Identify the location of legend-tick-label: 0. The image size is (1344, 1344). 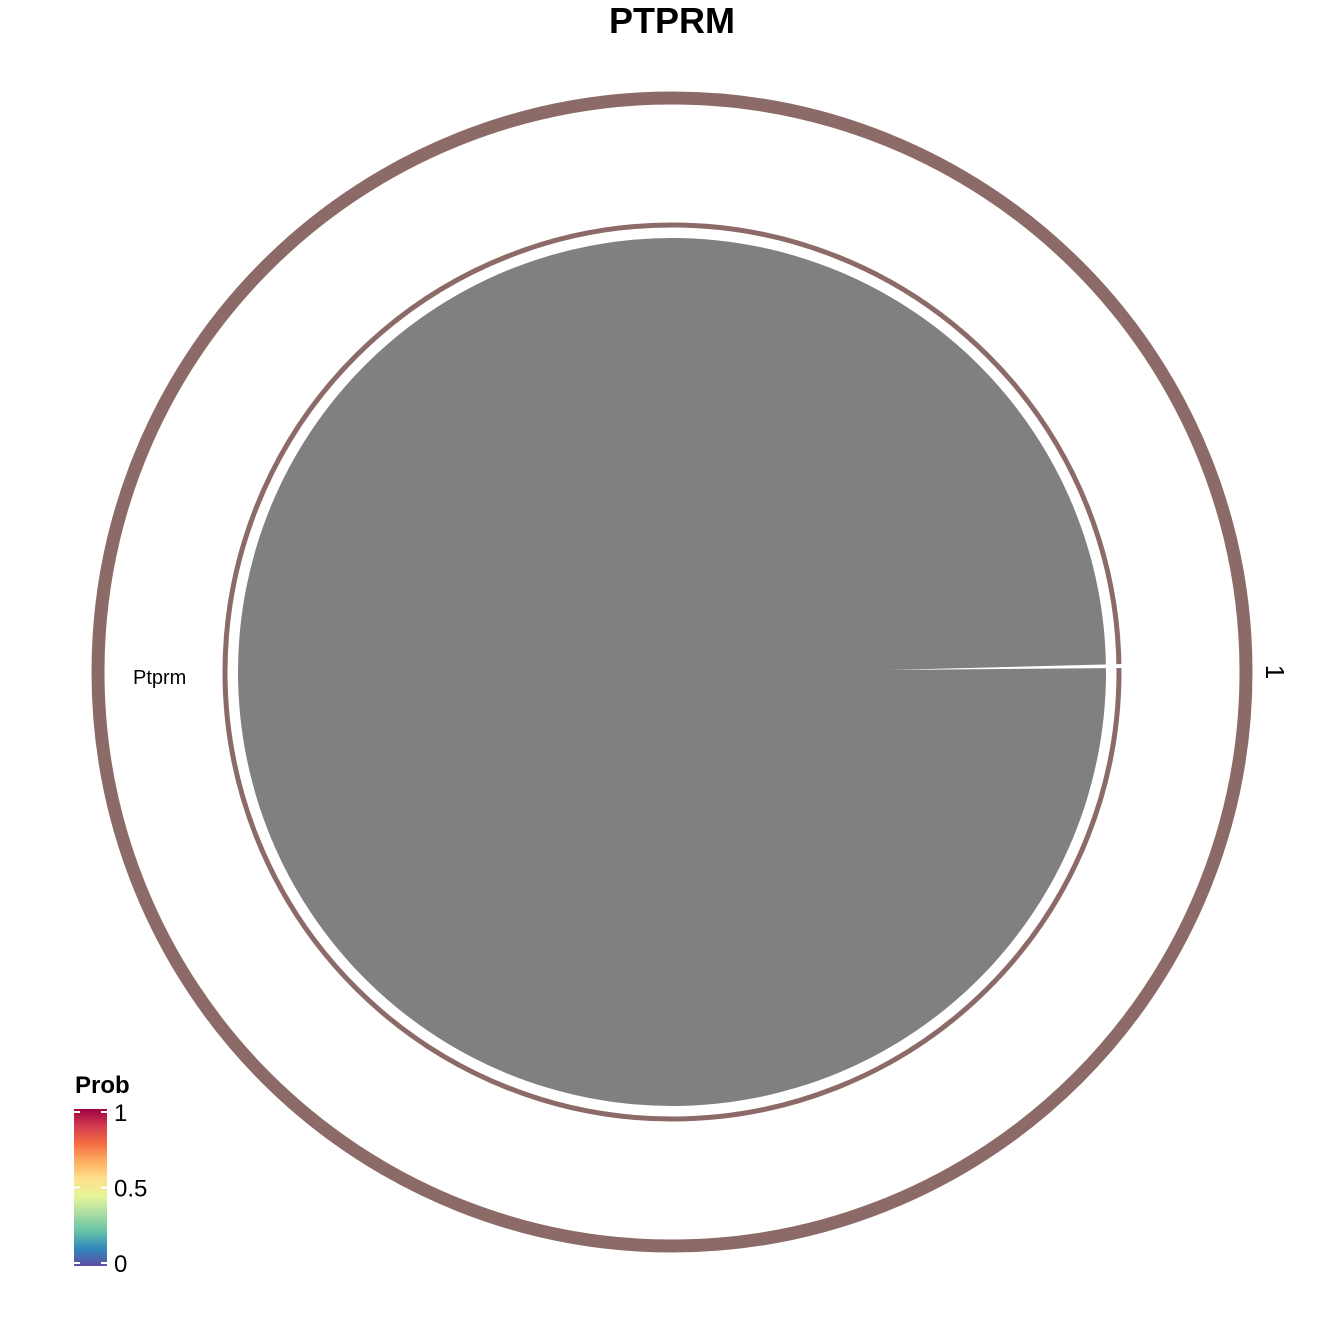
(120, 1264).